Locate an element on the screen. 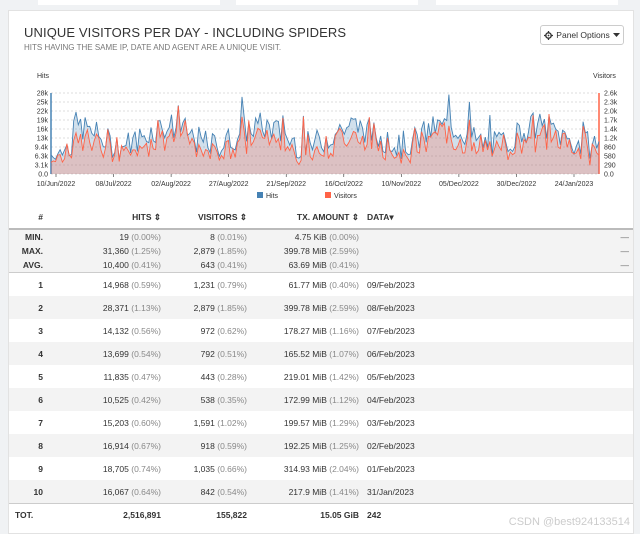 The width and height of the screenshot is (640, 534). col-data-header: DATA▾ is located at coordinates (498, 217).